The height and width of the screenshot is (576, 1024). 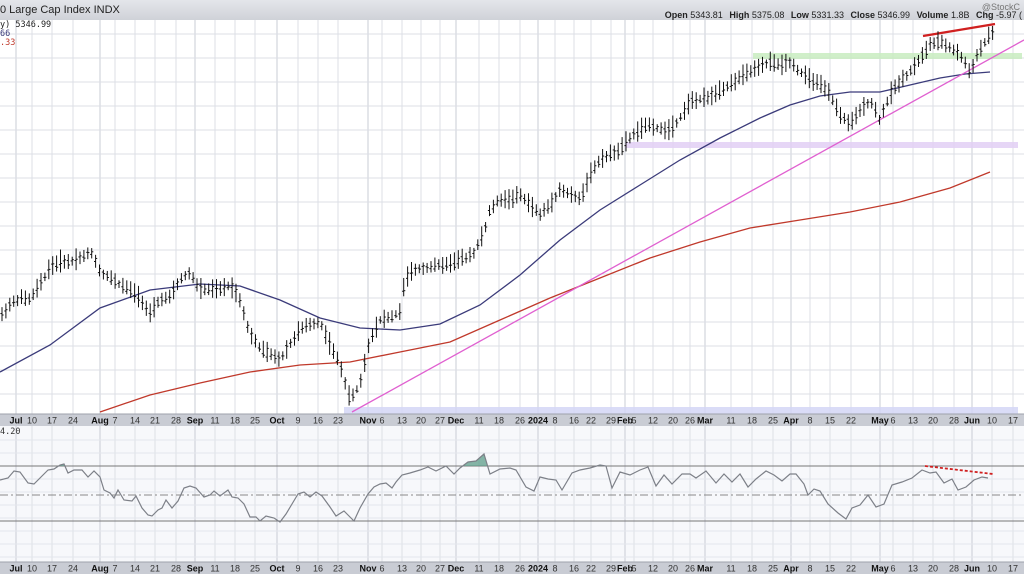 What do you see at coordinates (739, 15) in the screenshot?
I see `high-label: High` at bounding box center [739, 15].